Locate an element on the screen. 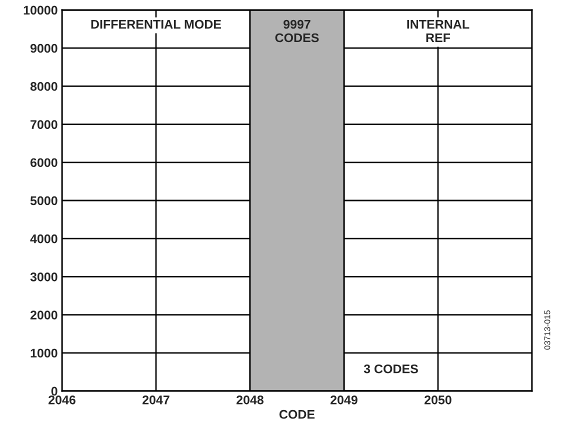 This screenshot has width=569, height=440. y-tick-label: 7000 is located at coordinates (44, 124).